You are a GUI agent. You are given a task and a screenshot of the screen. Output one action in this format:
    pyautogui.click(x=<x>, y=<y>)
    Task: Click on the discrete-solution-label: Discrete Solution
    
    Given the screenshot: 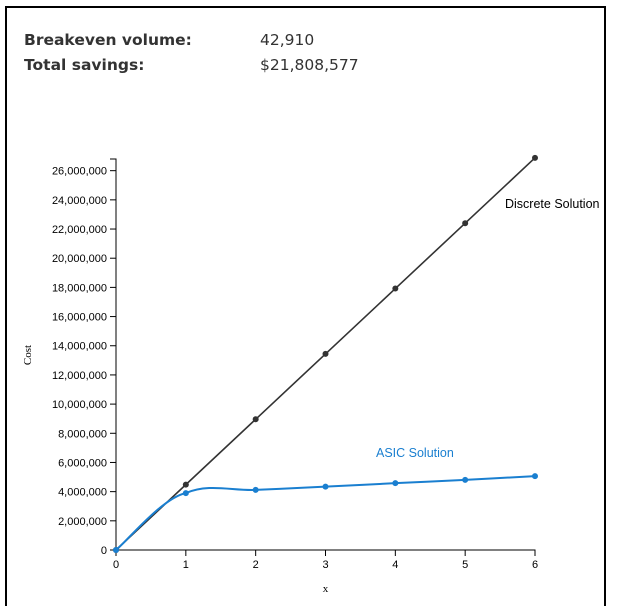 What is the action you would take?
    pyautogui.click(x=552, y=204)
    